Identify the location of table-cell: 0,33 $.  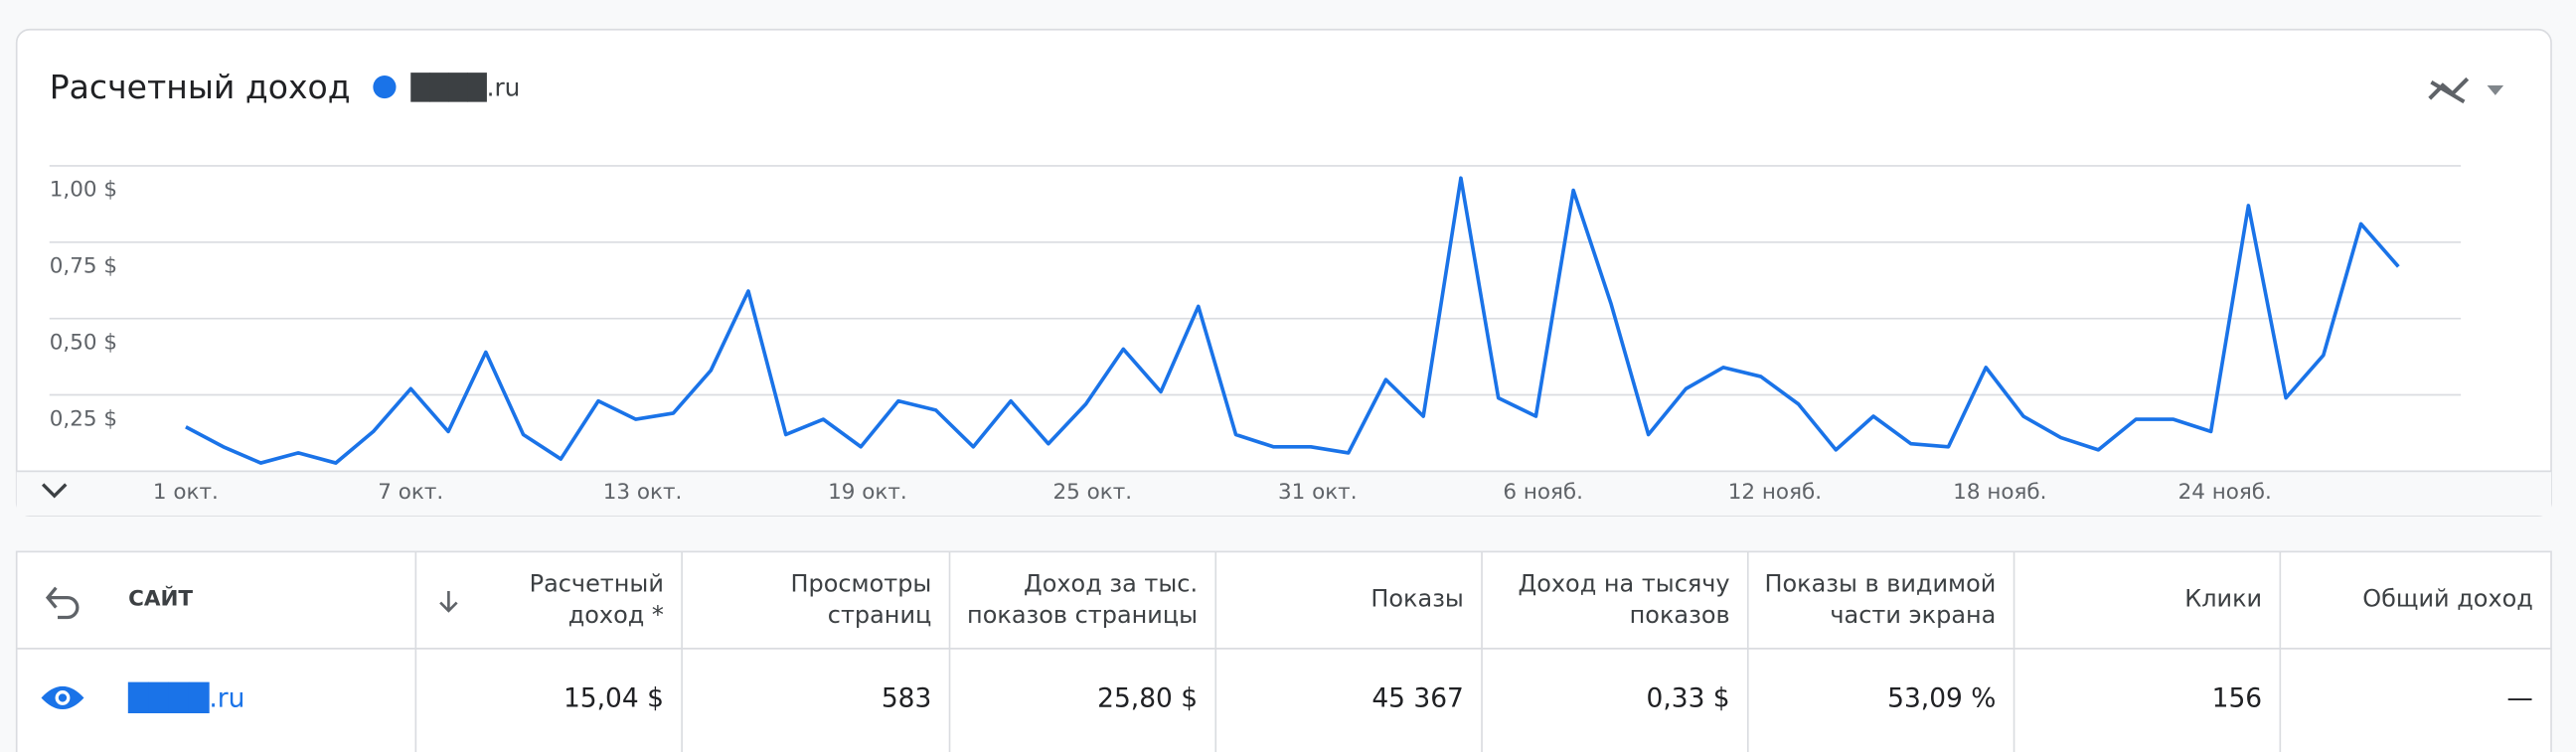
(1688, 698).